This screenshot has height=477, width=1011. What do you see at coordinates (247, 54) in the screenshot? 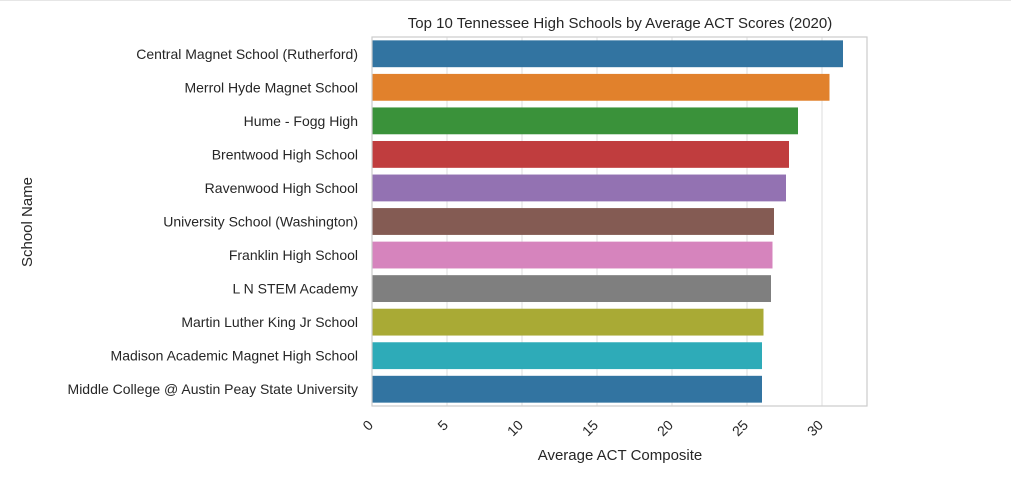
I see `y-tick-label: Central Magnet School (Rutherford)` at bounding box center [247, 54].